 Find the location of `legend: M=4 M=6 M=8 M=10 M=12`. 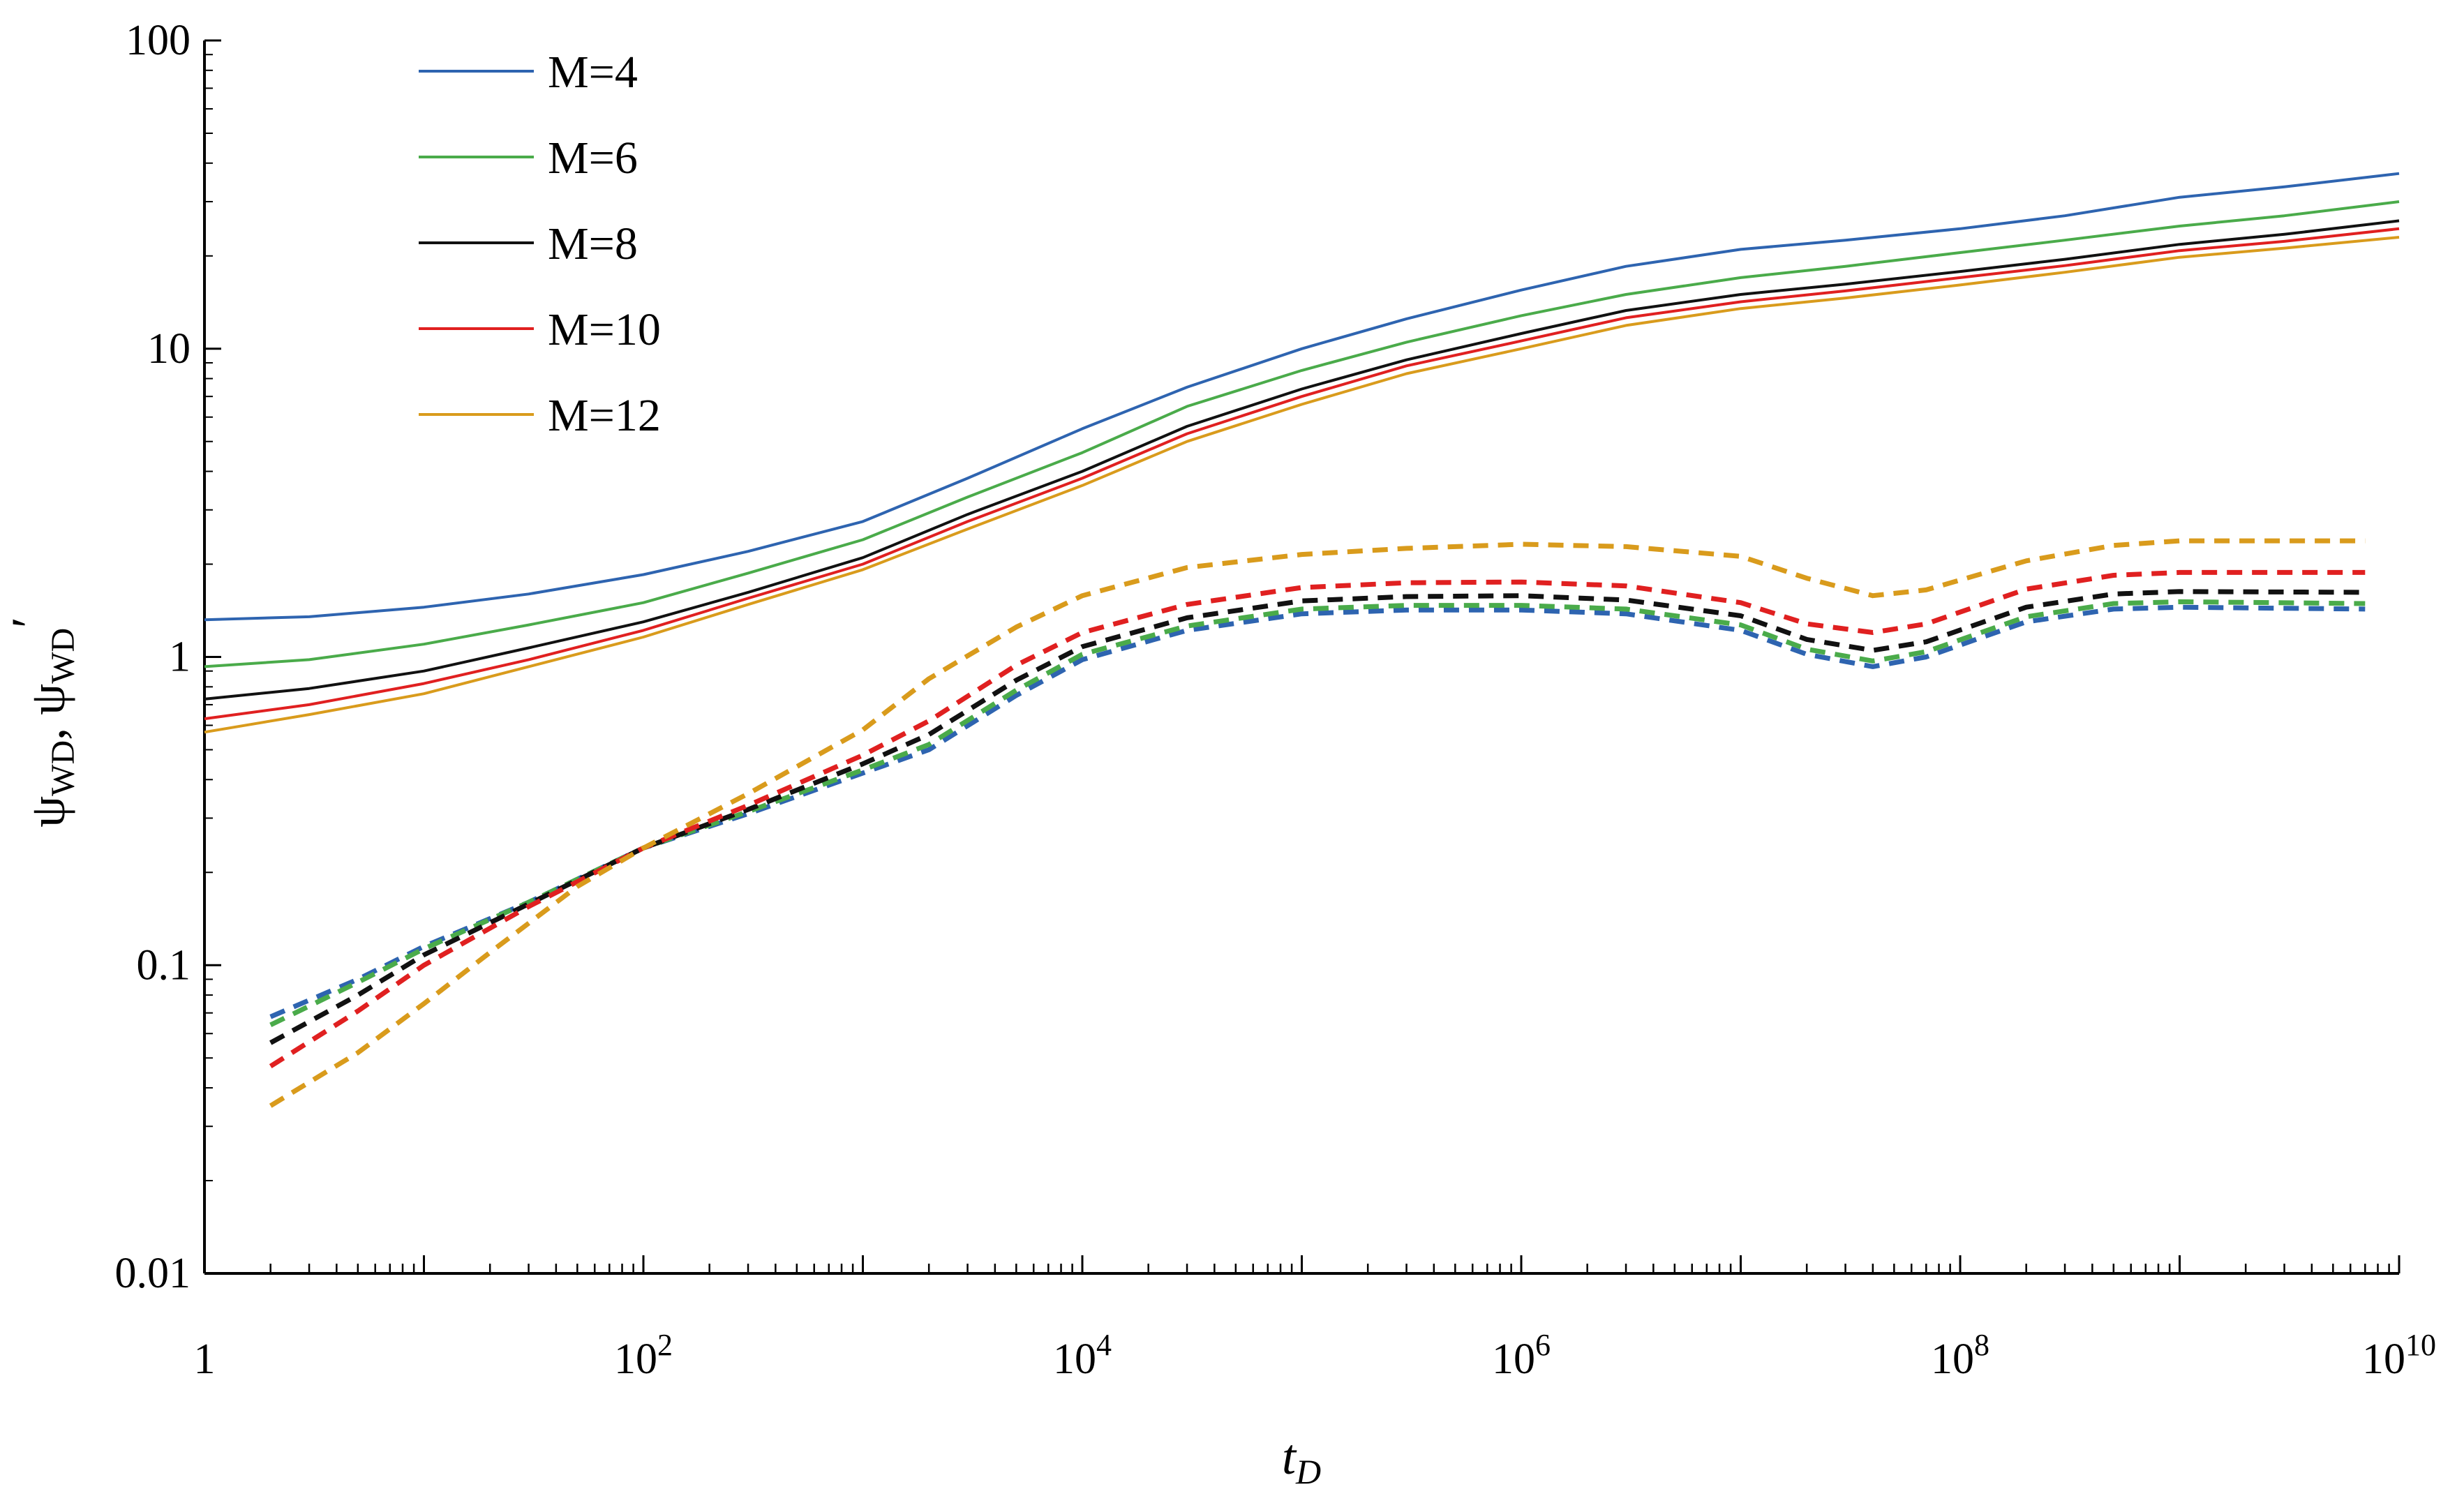

legend: M=4 M=6 M=8 M=10 M=12 is located at coordinates (540, 244).